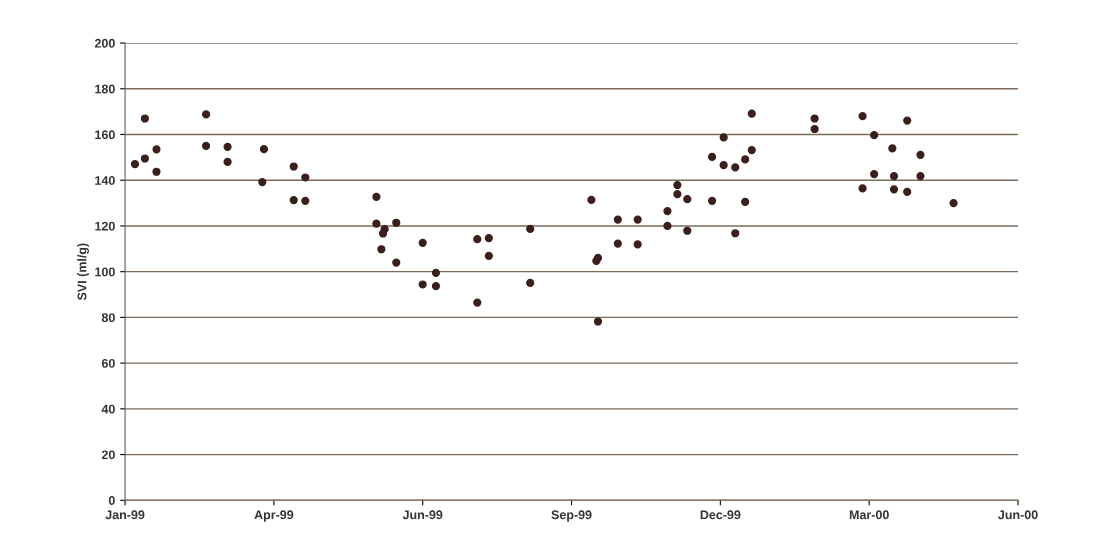  What do you see at coordinates (83, 272) in the screenshot?
I see `y-axis-title: SVI (ml/g)` at bounding box center [83, 272].